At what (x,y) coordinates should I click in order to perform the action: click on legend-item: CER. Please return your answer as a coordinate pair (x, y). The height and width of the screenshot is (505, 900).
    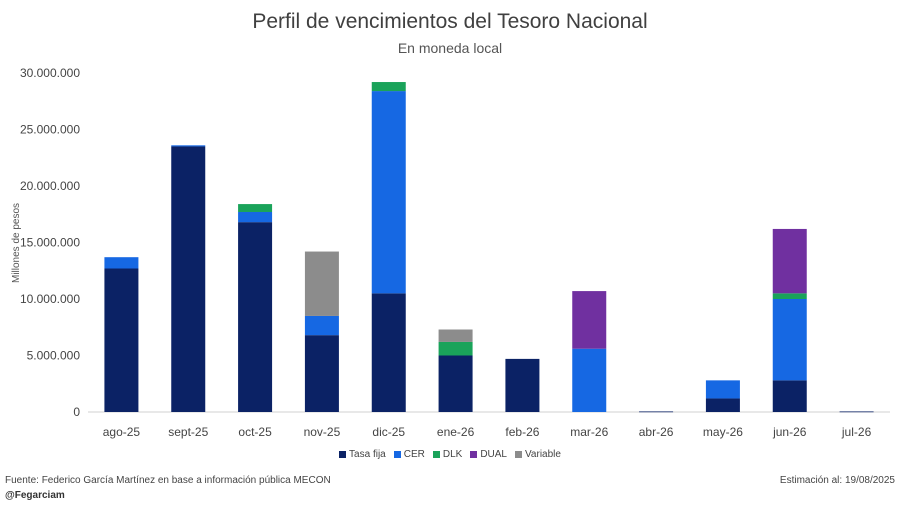
    Looking at the image, I should click on (409, 454).